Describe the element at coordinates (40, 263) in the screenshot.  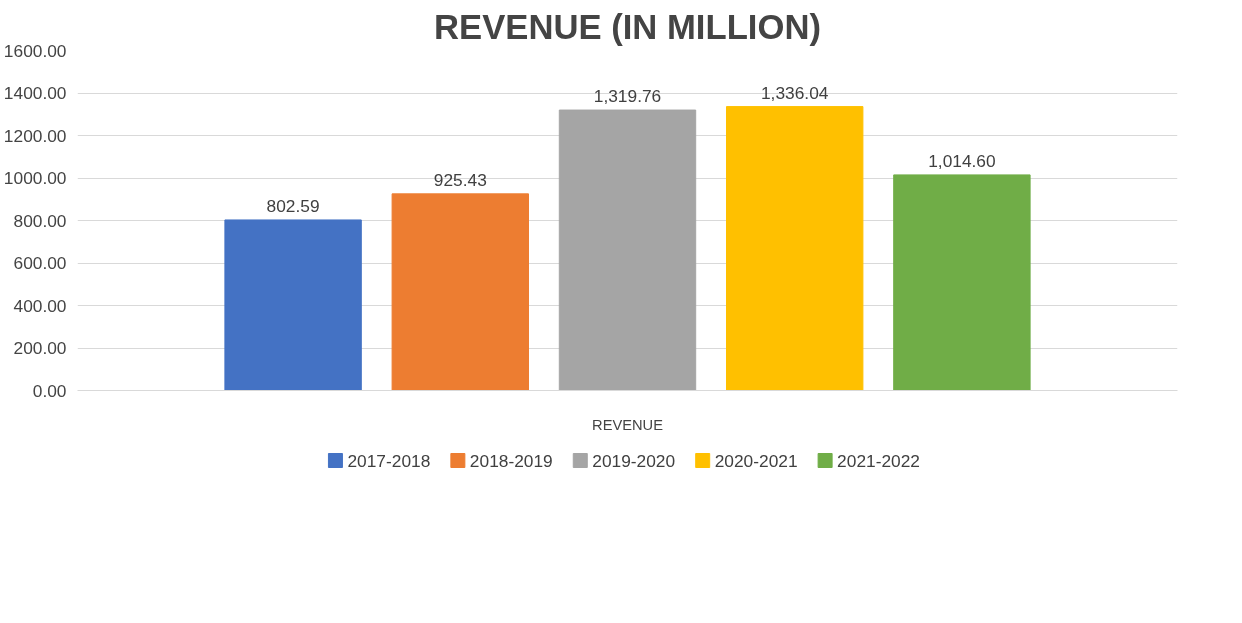
I see `y-tick-label: 600.00` at that location.